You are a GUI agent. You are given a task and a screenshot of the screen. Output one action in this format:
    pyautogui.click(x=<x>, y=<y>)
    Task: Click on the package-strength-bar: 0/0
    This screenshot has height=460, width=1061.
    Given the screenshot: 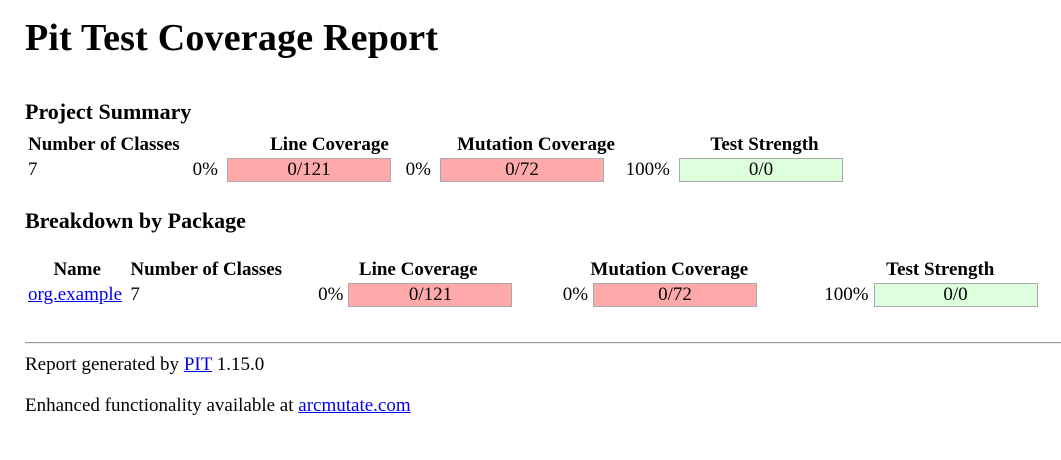 What is the action you would take?
    pyautogui.click(x=955, y=294)
    